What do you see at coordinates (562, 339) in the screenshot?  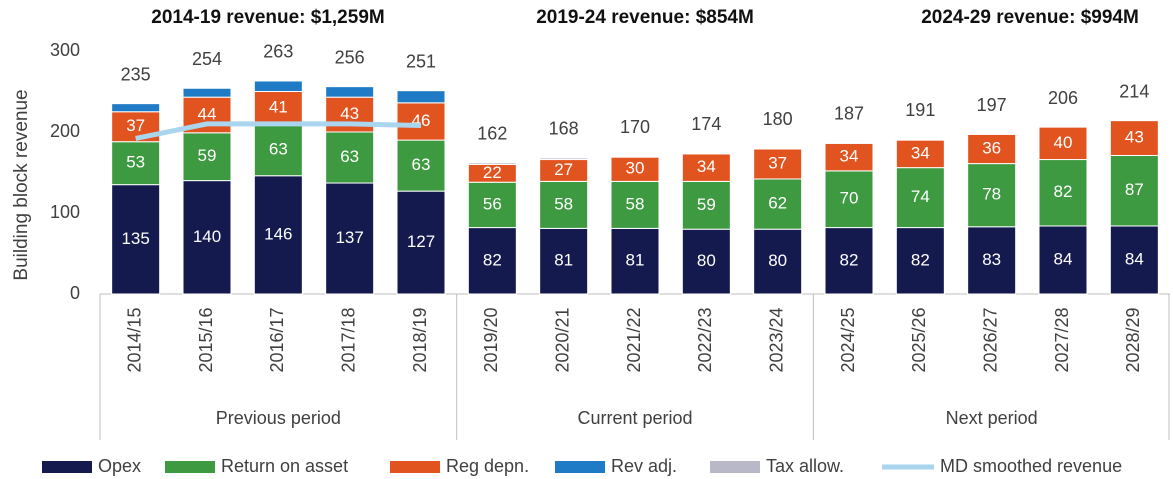 I see `x-tick-label: 2020/21` at bounding box center [562, 339].